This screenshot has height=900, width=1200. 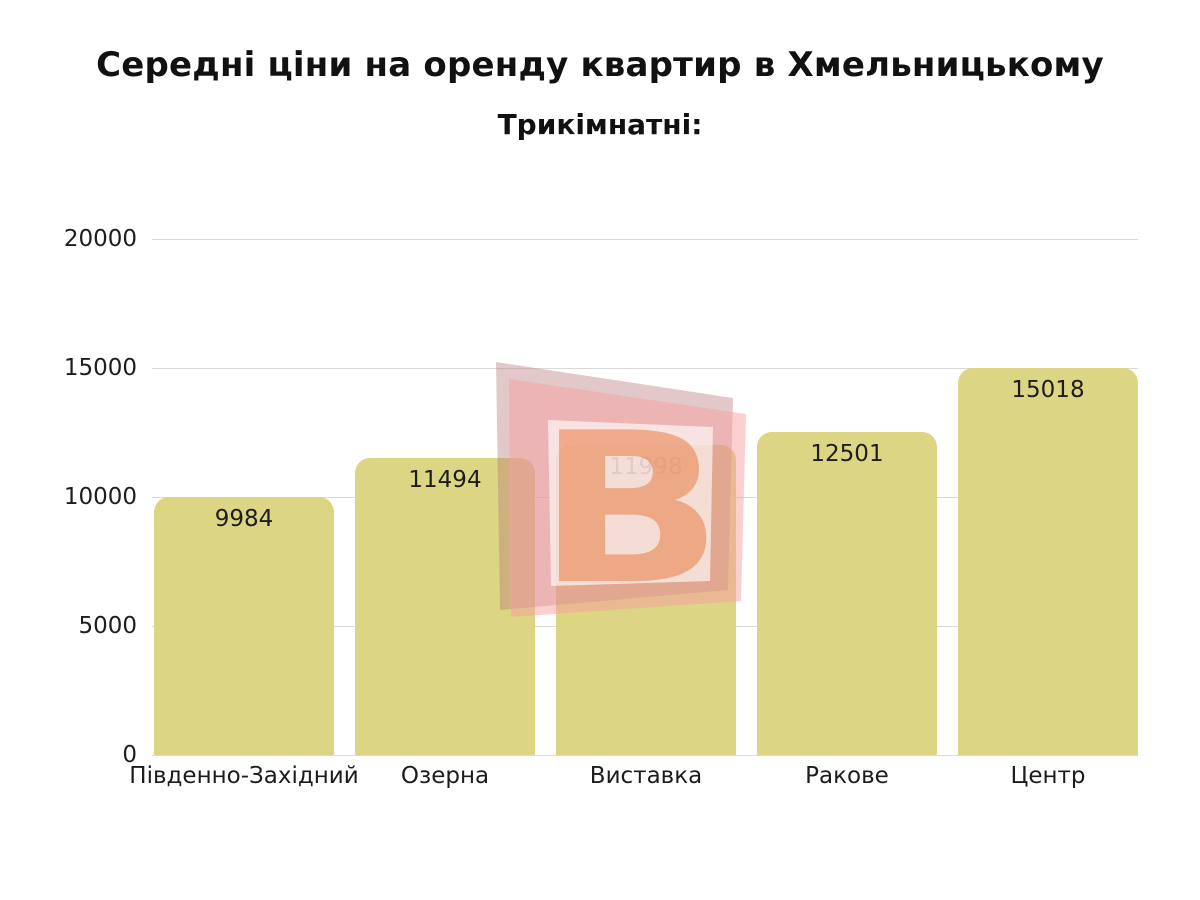 What do you see at coordinates (847, 776) in the screenshot?
I see `x-axis-category-label: Ракове` at bounding box center [847, 776].